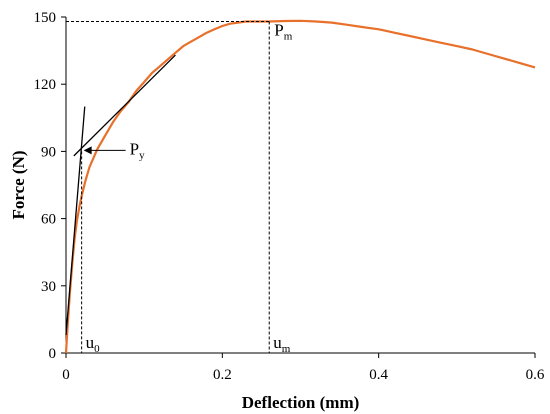 Image resolution: width=550 pixels, height=414 pixels. What do you see at coordinates (48, 152) in the screenshot?
I see `y-tick-label: 90` at bounding box center [48, 152].